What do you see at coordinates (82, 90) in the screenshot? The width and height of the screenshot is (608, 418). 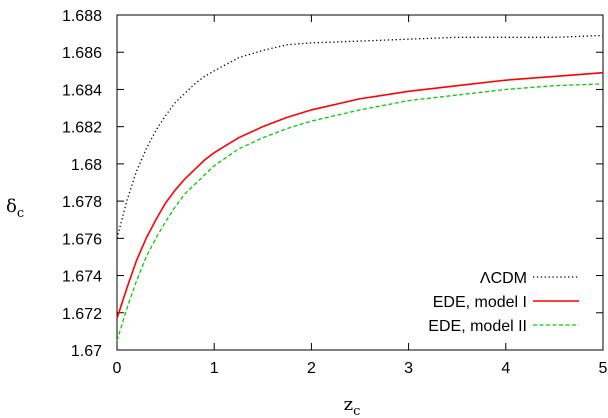 I see `y-tick-label: 1.684` at bounding box center [82, 90].